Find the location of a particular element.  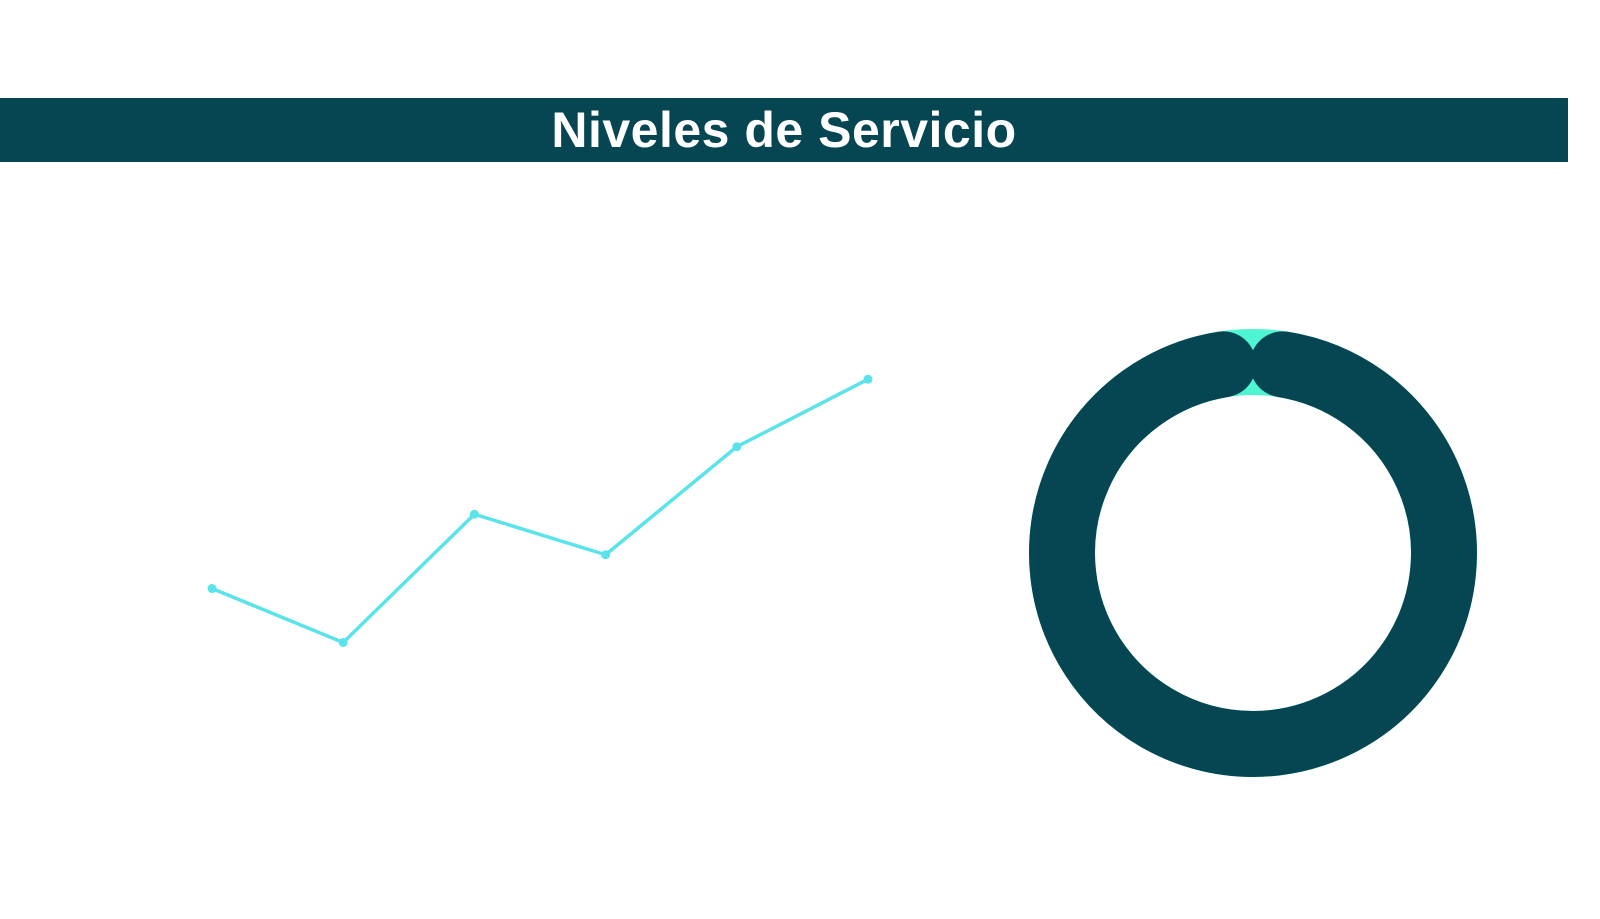

donut-slice-main is located at coordinates (1253, 554).